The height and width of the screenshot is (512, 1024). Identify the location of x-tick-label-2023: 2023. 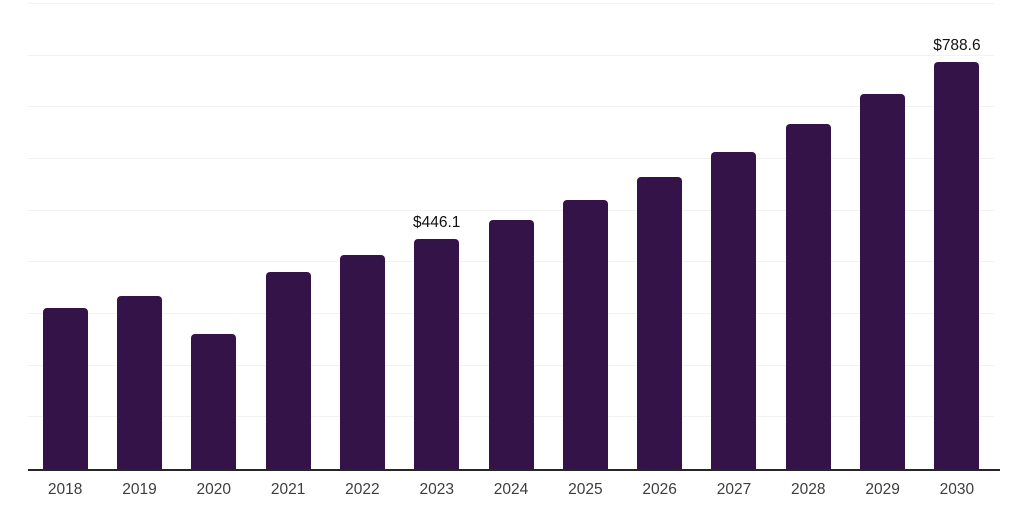
(436, 489).